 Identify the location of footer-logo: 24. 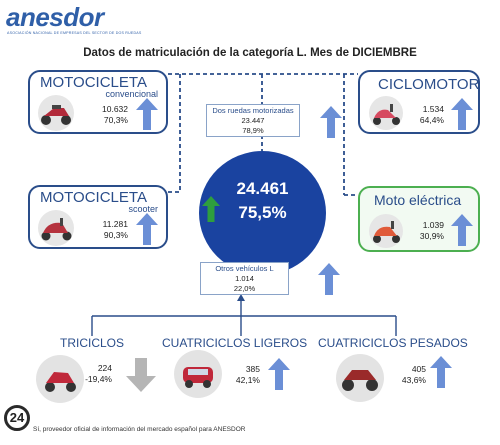
(17, 418).